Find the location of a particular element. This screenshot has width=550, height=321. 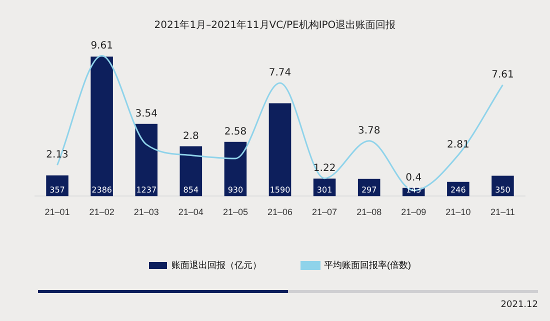

data-label: 3.54 is located at coordinates (146, 114).